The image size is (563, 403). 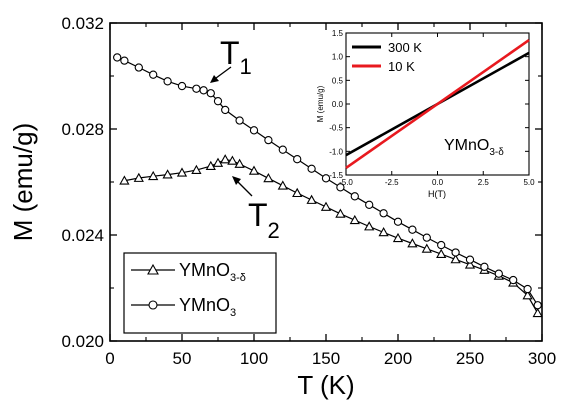 What do you see at coordinates (529, 182) in the screenshot?
I see `inset-x-tick-label: 5.0` at bounding box center [529, 182].